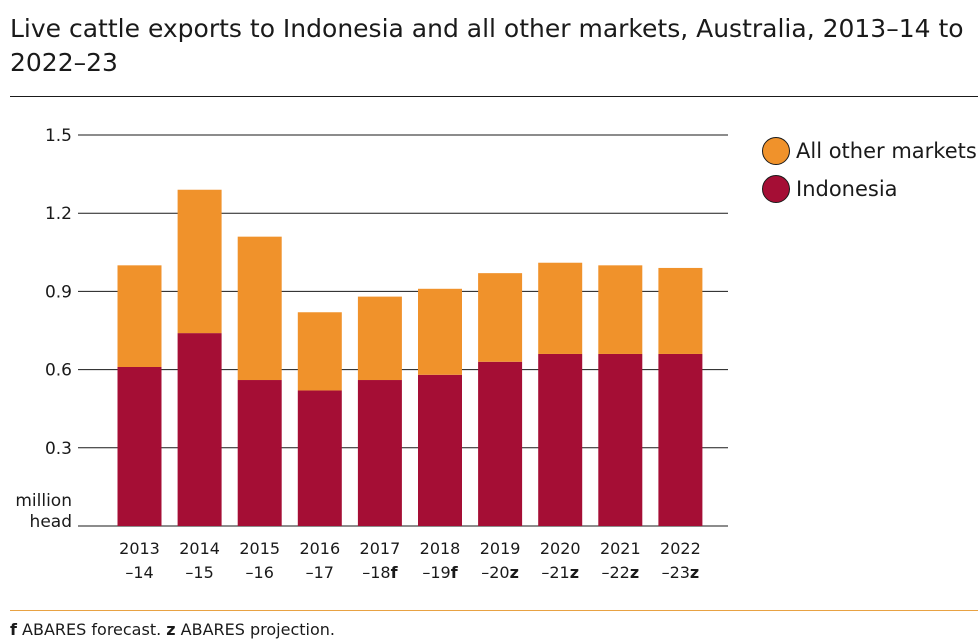 The image size is (980, 644). What do you see at coordinates (620, 548) in the screenshot?
I see `x-tick-label: 2021` at bounding box center [620, 548].